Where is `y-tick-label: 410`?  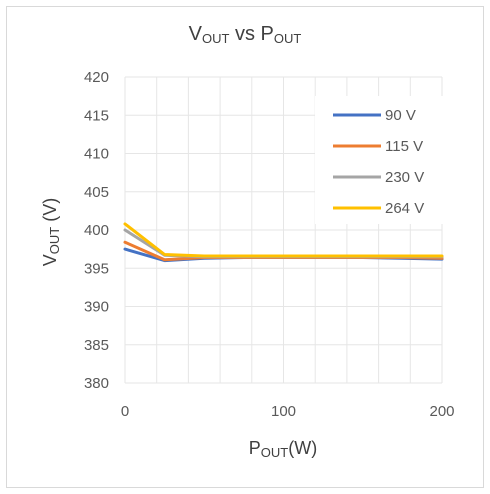 y-tick-label: 410 is located at coordinates (96, 154).